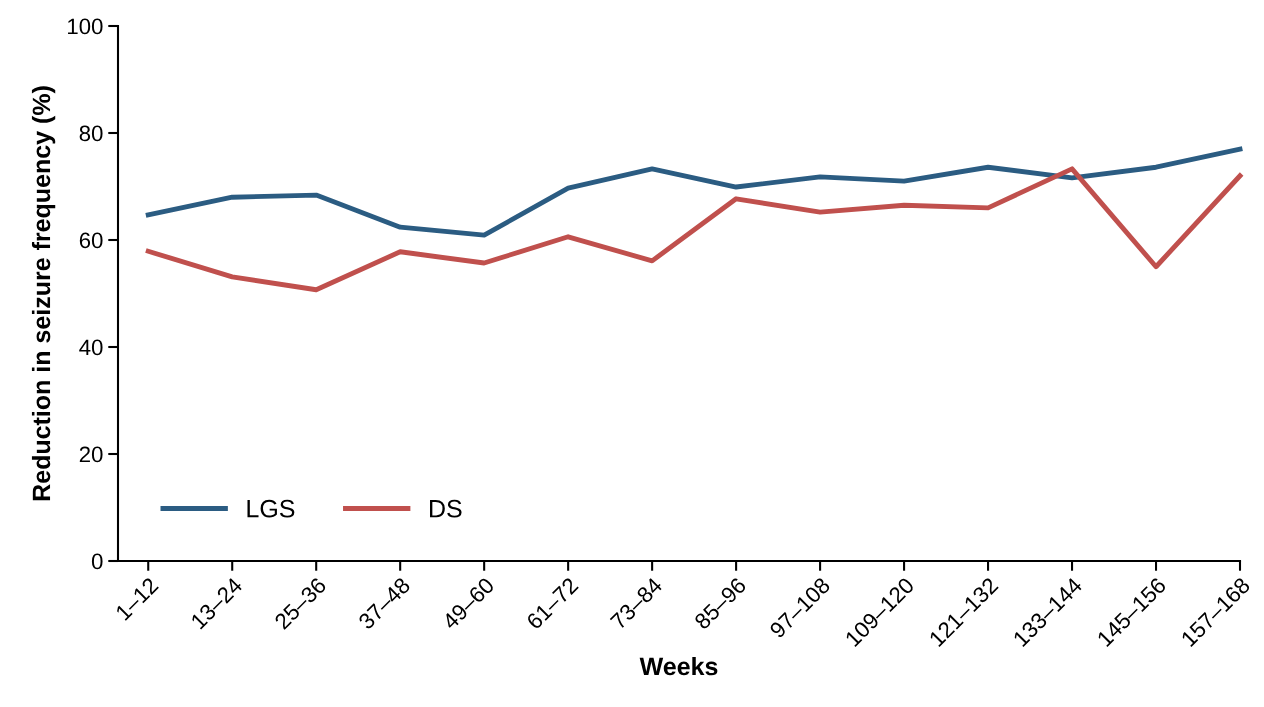  What do you see at coordinates (446, 508) in the screenshot?
I see `legend-label: DS` at bounding box center [446, 508].